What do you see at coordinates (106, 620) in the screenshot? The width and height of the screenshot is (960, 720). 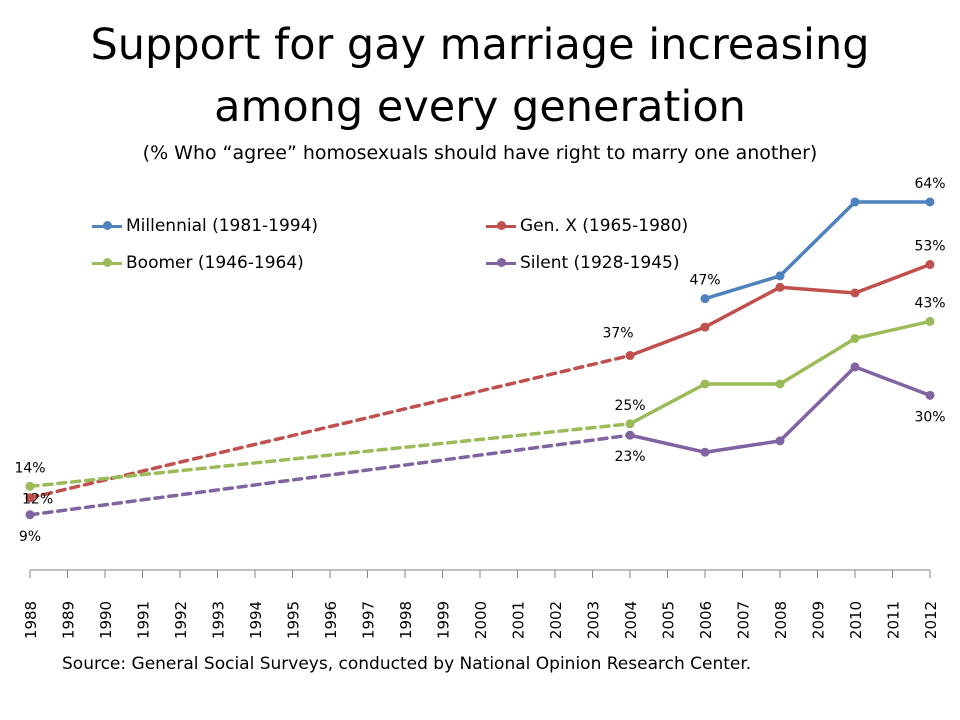 I see `x-tick-label: 1990` at bounding box center [106, 620].